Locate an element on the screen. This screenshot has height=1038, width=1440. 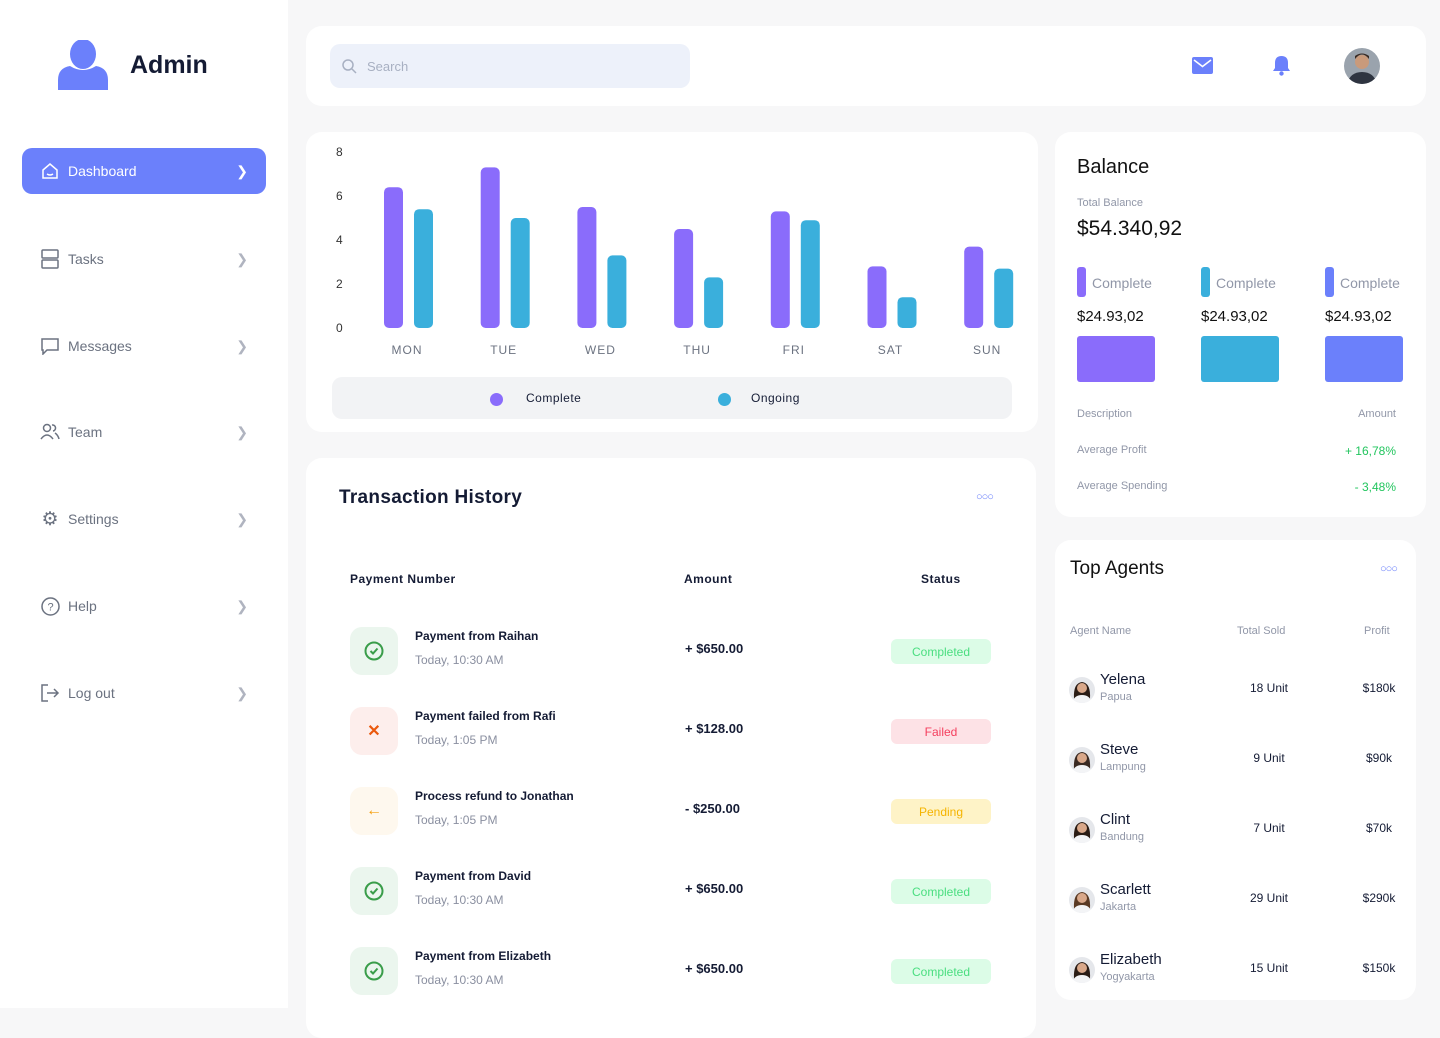
x-tick-label: TUE is located at coordinates (503, 350).